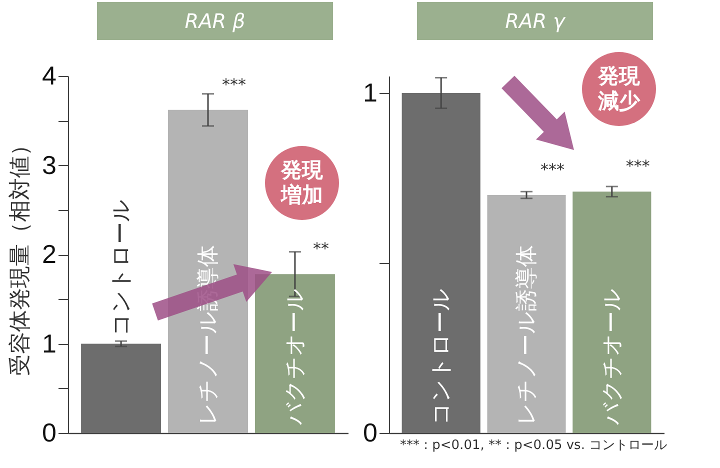 This screenshot has height=468, width=720. I want to click on annotation: 発現増加, so click(302, 183).